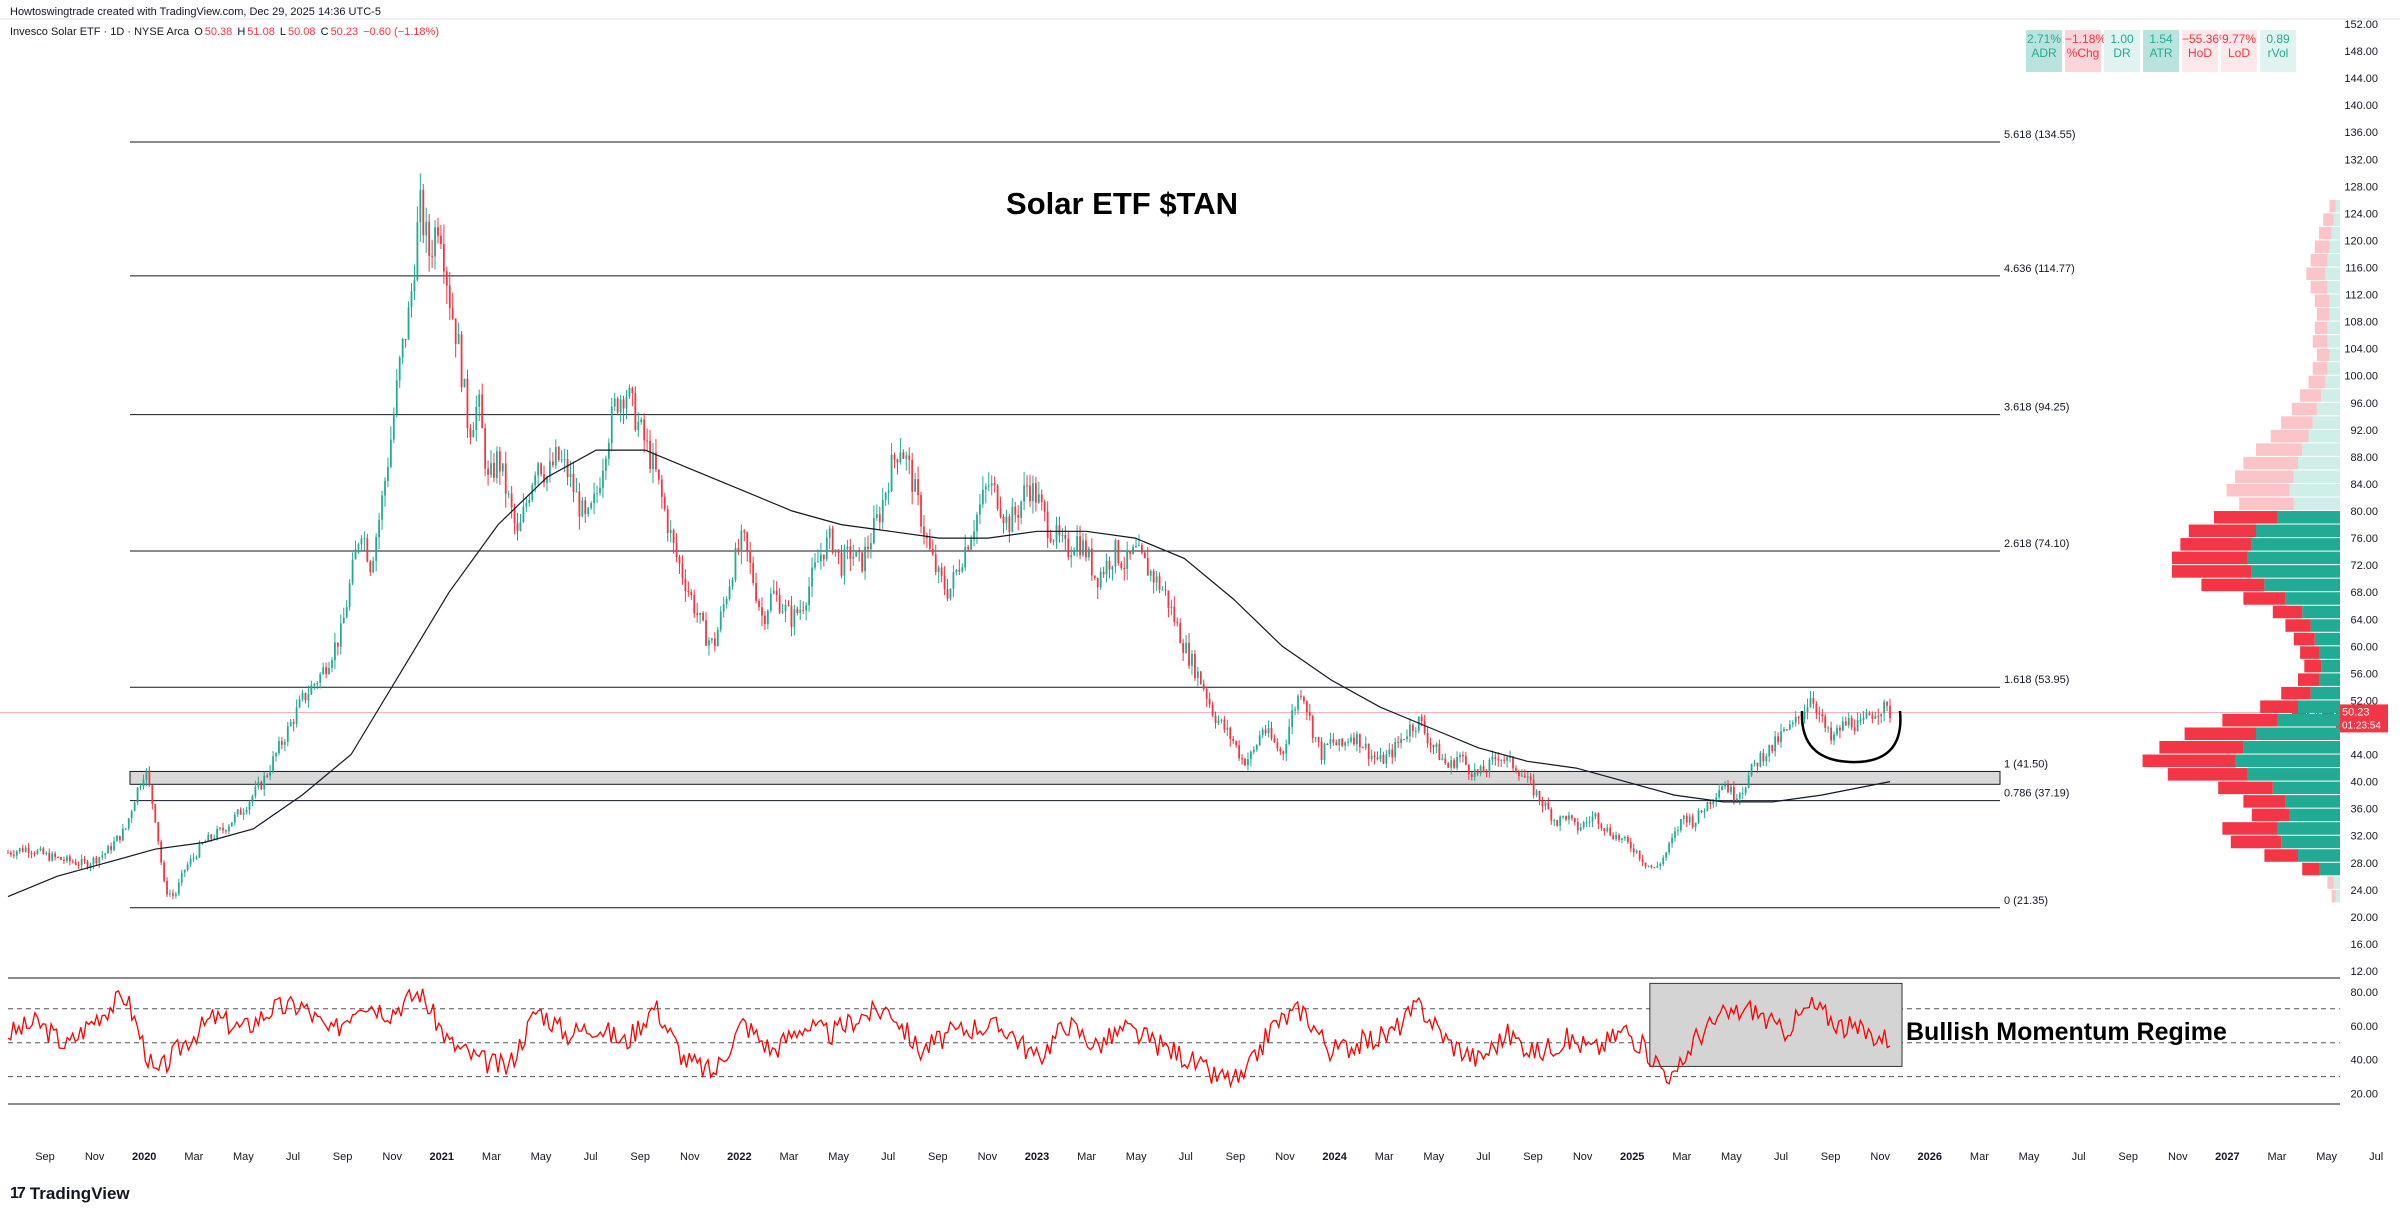  I want to click on chart-title: Solar ETF $TAN, so click(1122, 203).